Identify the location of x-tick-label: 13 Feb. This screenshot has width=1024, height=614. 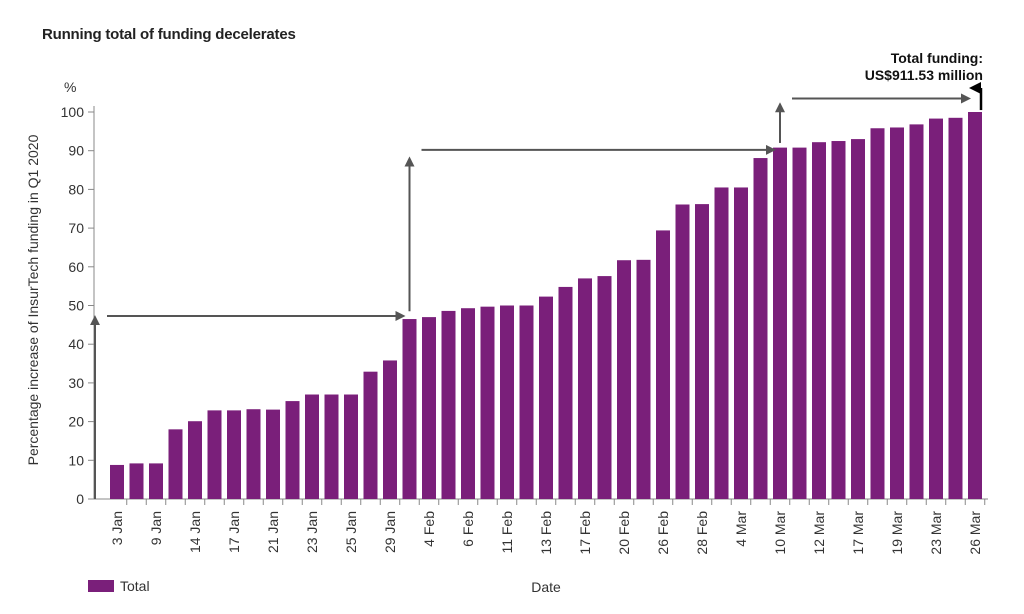
(546, 533).